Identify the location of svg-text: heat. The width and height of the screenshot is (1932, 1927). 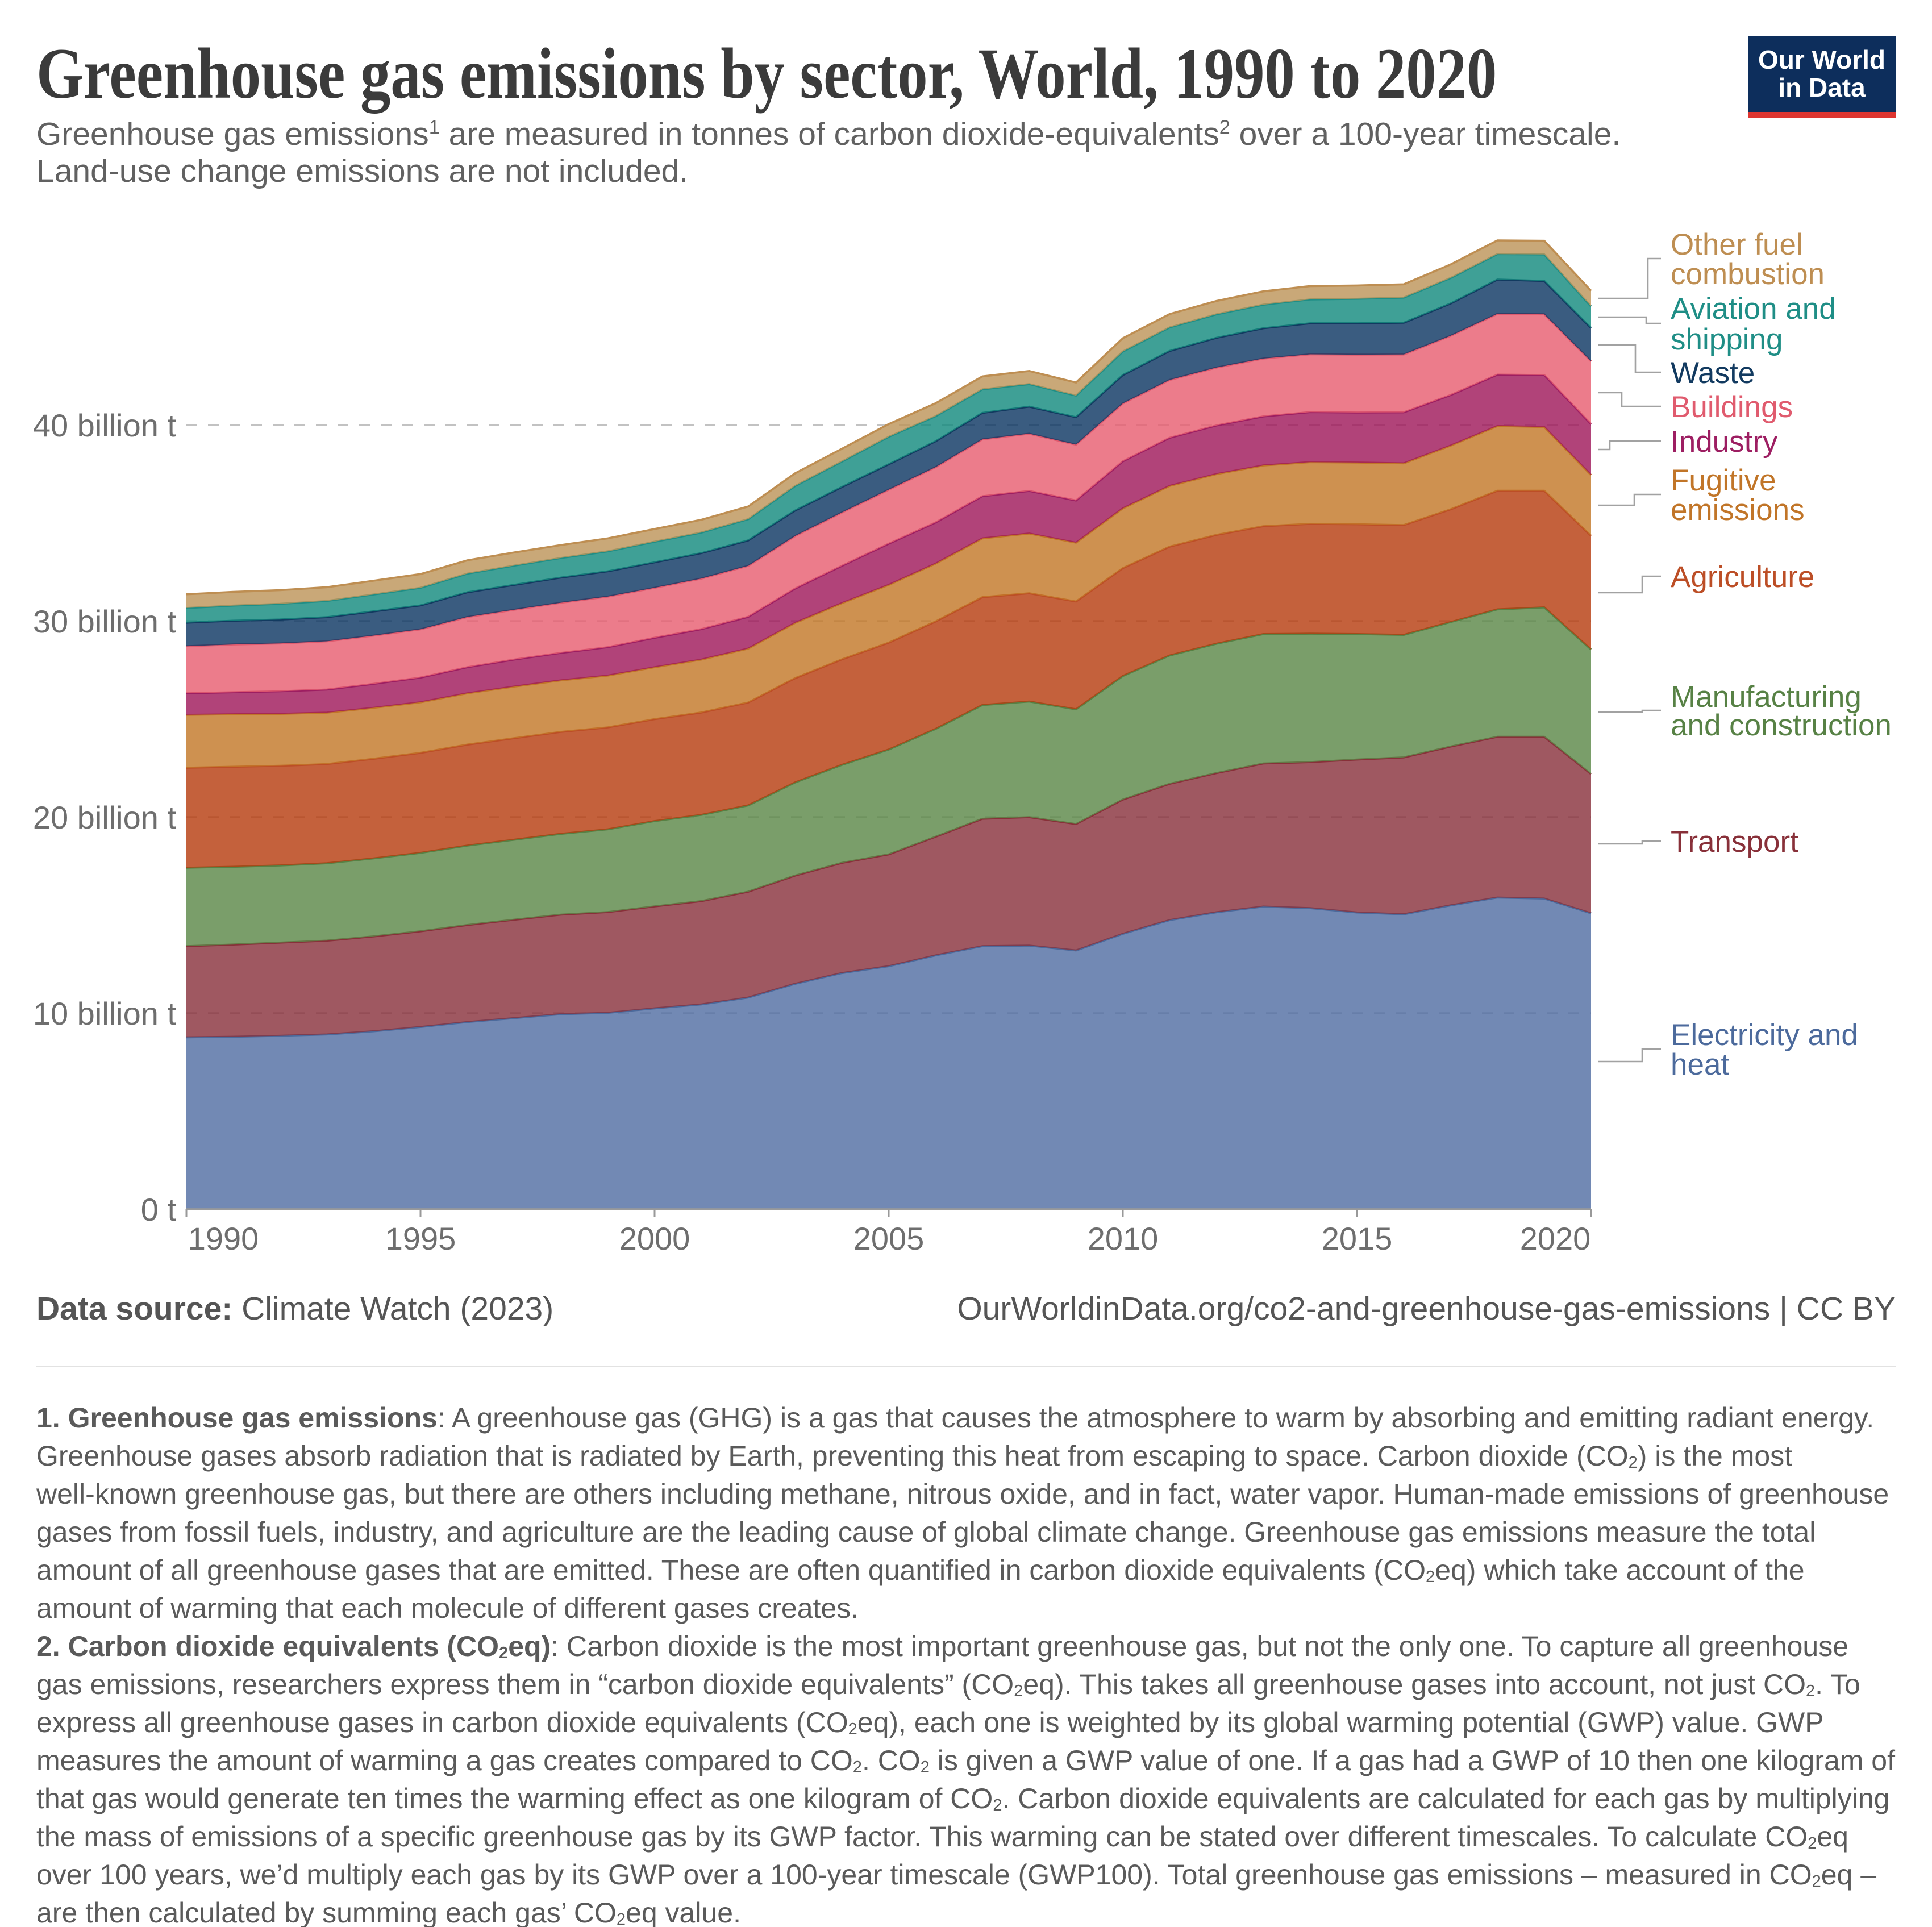
(1700, 1064).